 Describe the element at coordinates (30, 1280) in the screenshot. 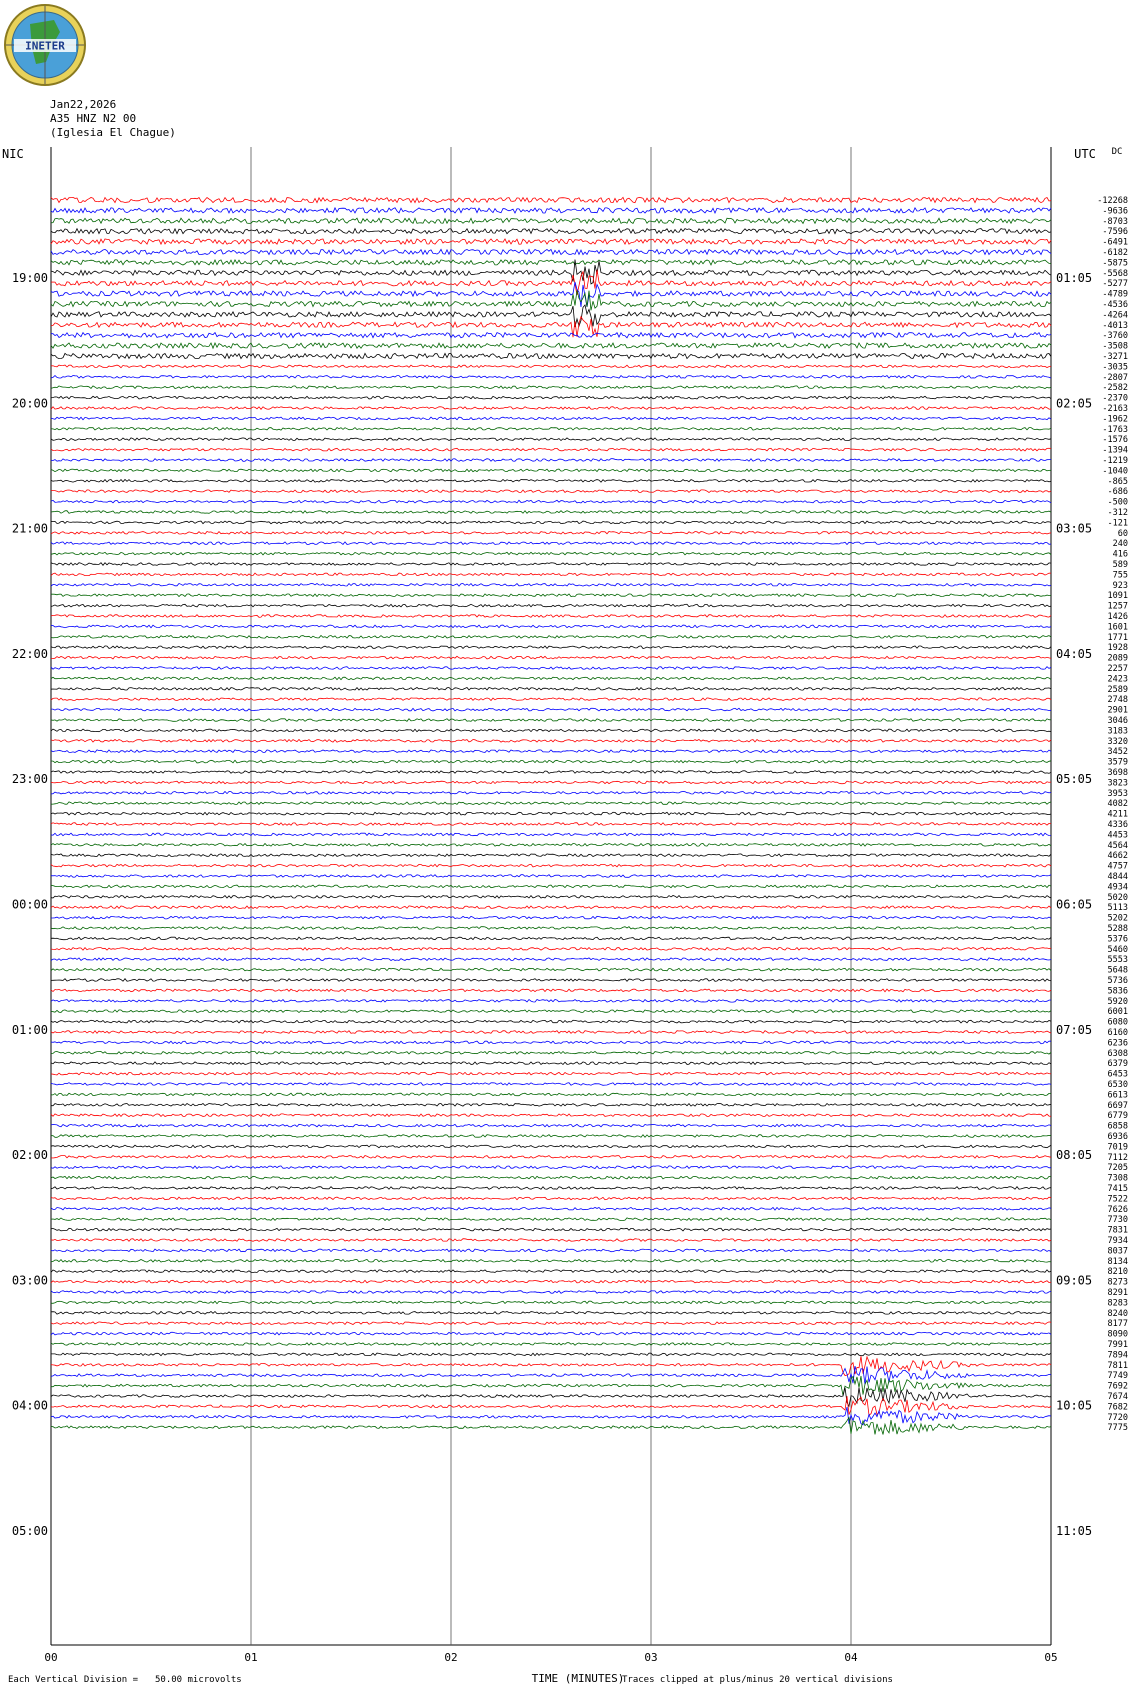

I see `nic-time-label: 03:00` at that location.